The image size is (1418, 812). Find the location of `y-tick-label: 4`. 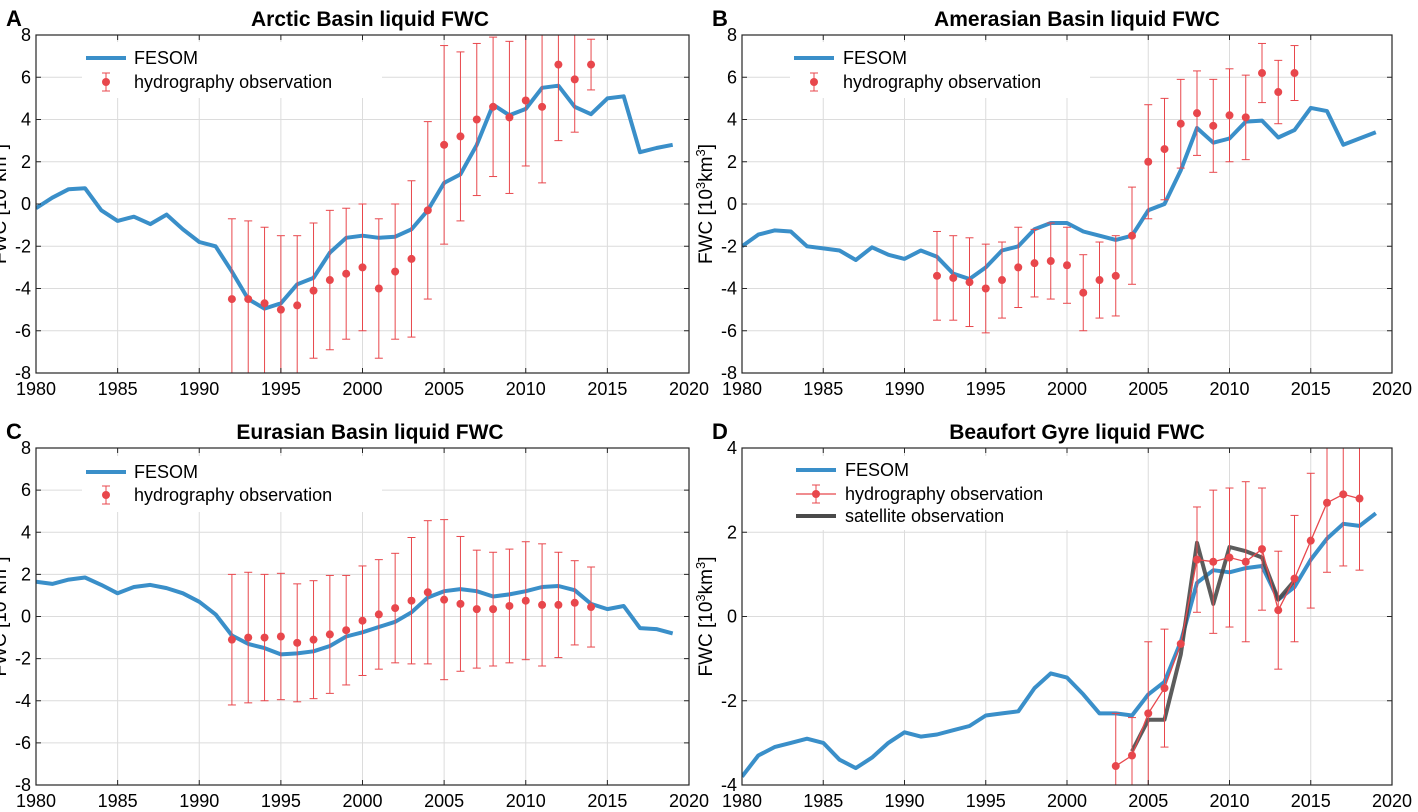

y-tick-label: 4 is located at coordinates (732, 448).